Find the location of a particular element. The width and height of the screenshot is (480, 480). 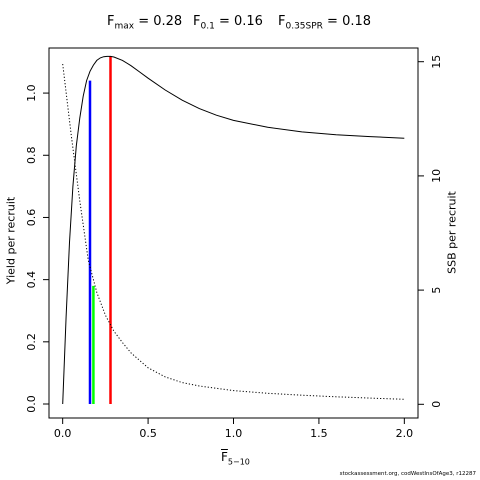

y-right-tick-label: 5 is located at coordinates (436, 290).